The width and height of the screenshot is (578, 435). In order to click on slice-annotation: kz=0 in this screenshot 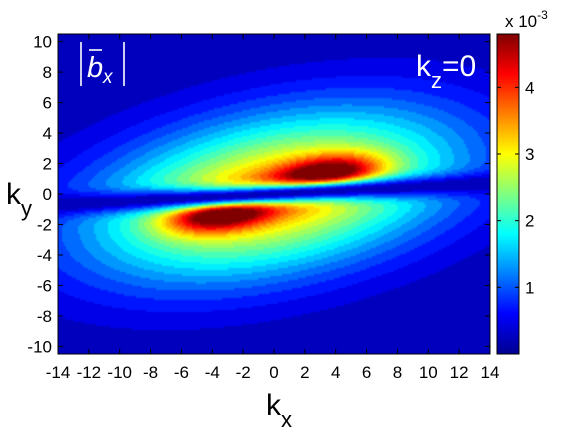, I will do `click(446, 71)`.